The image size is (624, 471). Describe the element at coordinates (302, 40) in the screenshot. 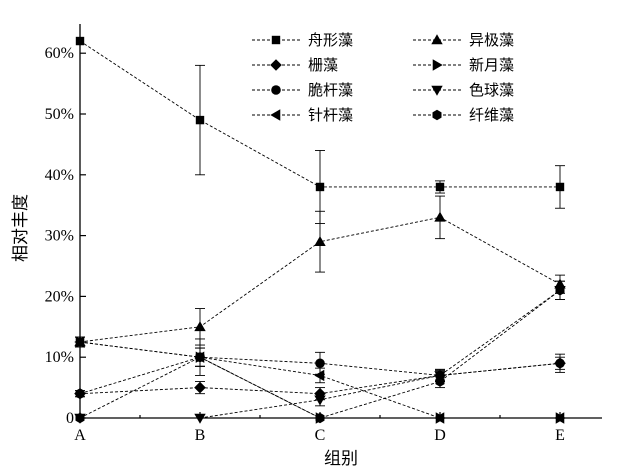

I see `legend-item: 舟形藻` at that location.